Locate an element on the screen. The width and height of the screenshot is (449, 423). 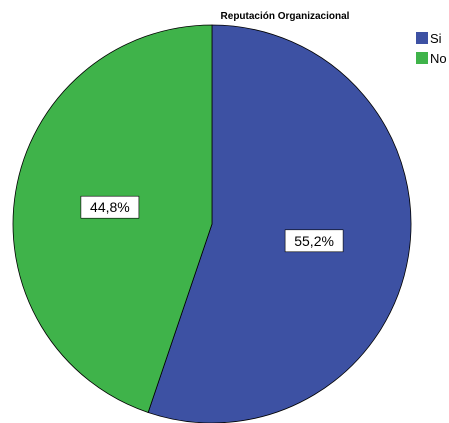
data-label-si: 55,2% is located at coordinates (314, 241).